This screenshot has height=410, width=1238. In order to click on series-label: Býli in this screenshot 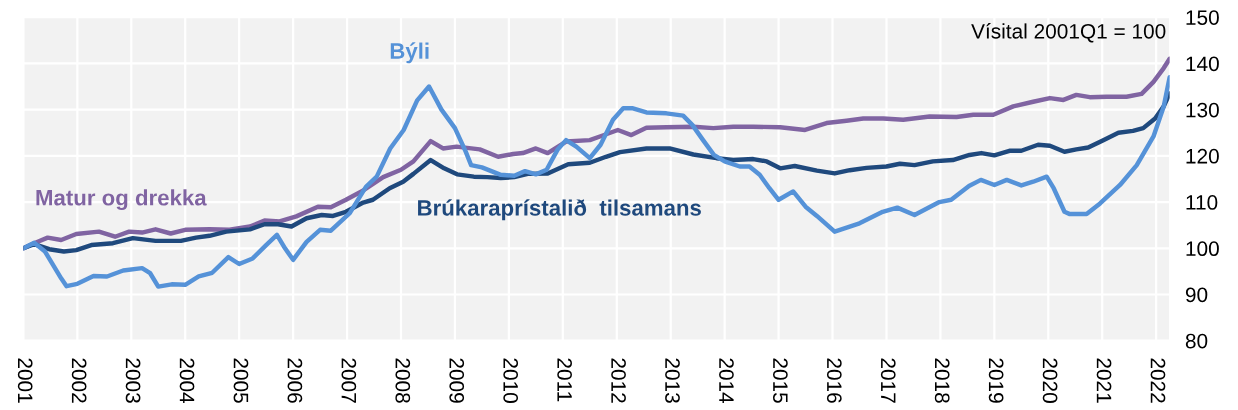, I will do `click(409, 53)`.